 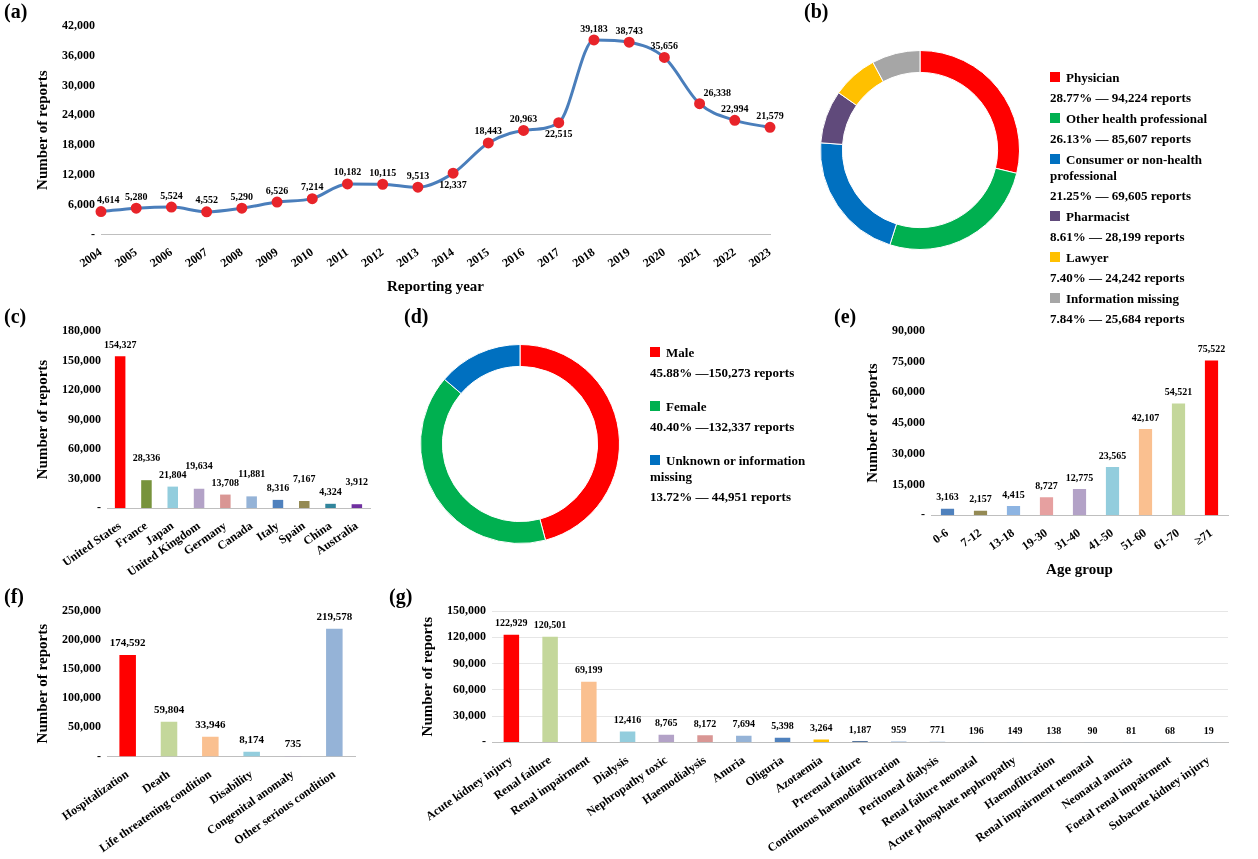 I want to click on x-tick-label: 2018, so click(x=583, y=257).